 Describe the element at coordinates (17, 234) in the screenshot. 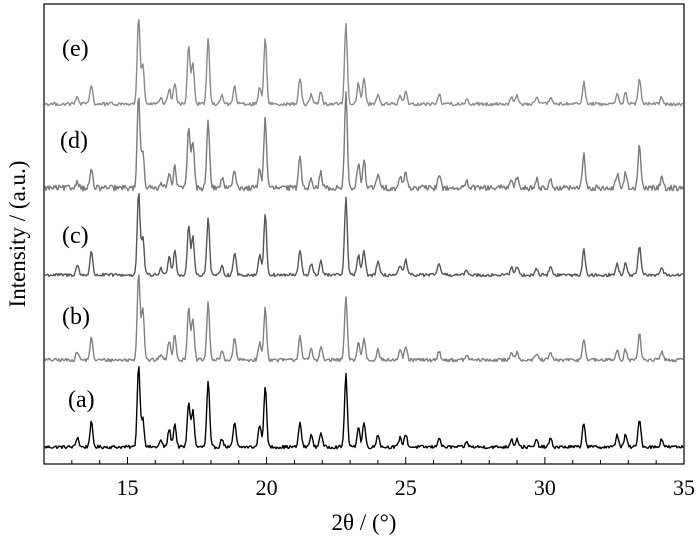

I see `y-axis-title: Intensity / (a.u.)` at that location.